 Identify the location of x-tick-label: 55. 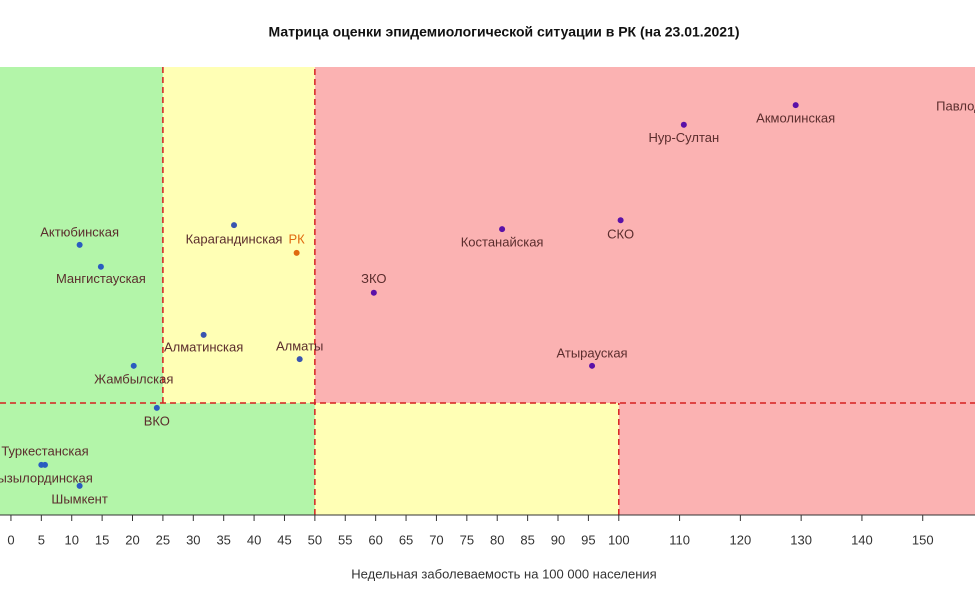
(345, 539).